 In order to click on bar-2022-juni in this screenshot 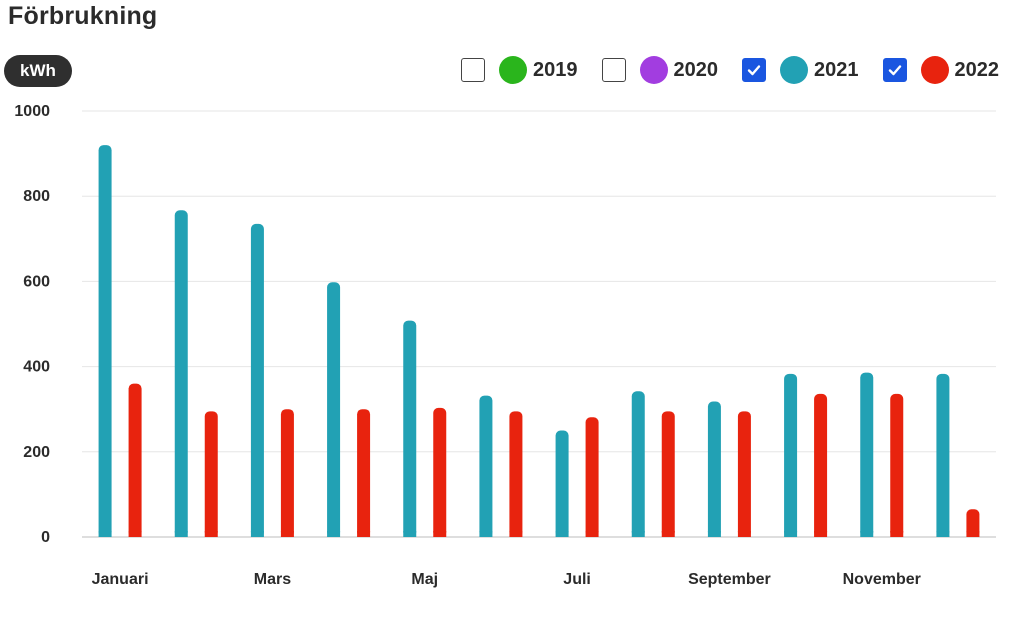, I will do `click(516, 474)`.